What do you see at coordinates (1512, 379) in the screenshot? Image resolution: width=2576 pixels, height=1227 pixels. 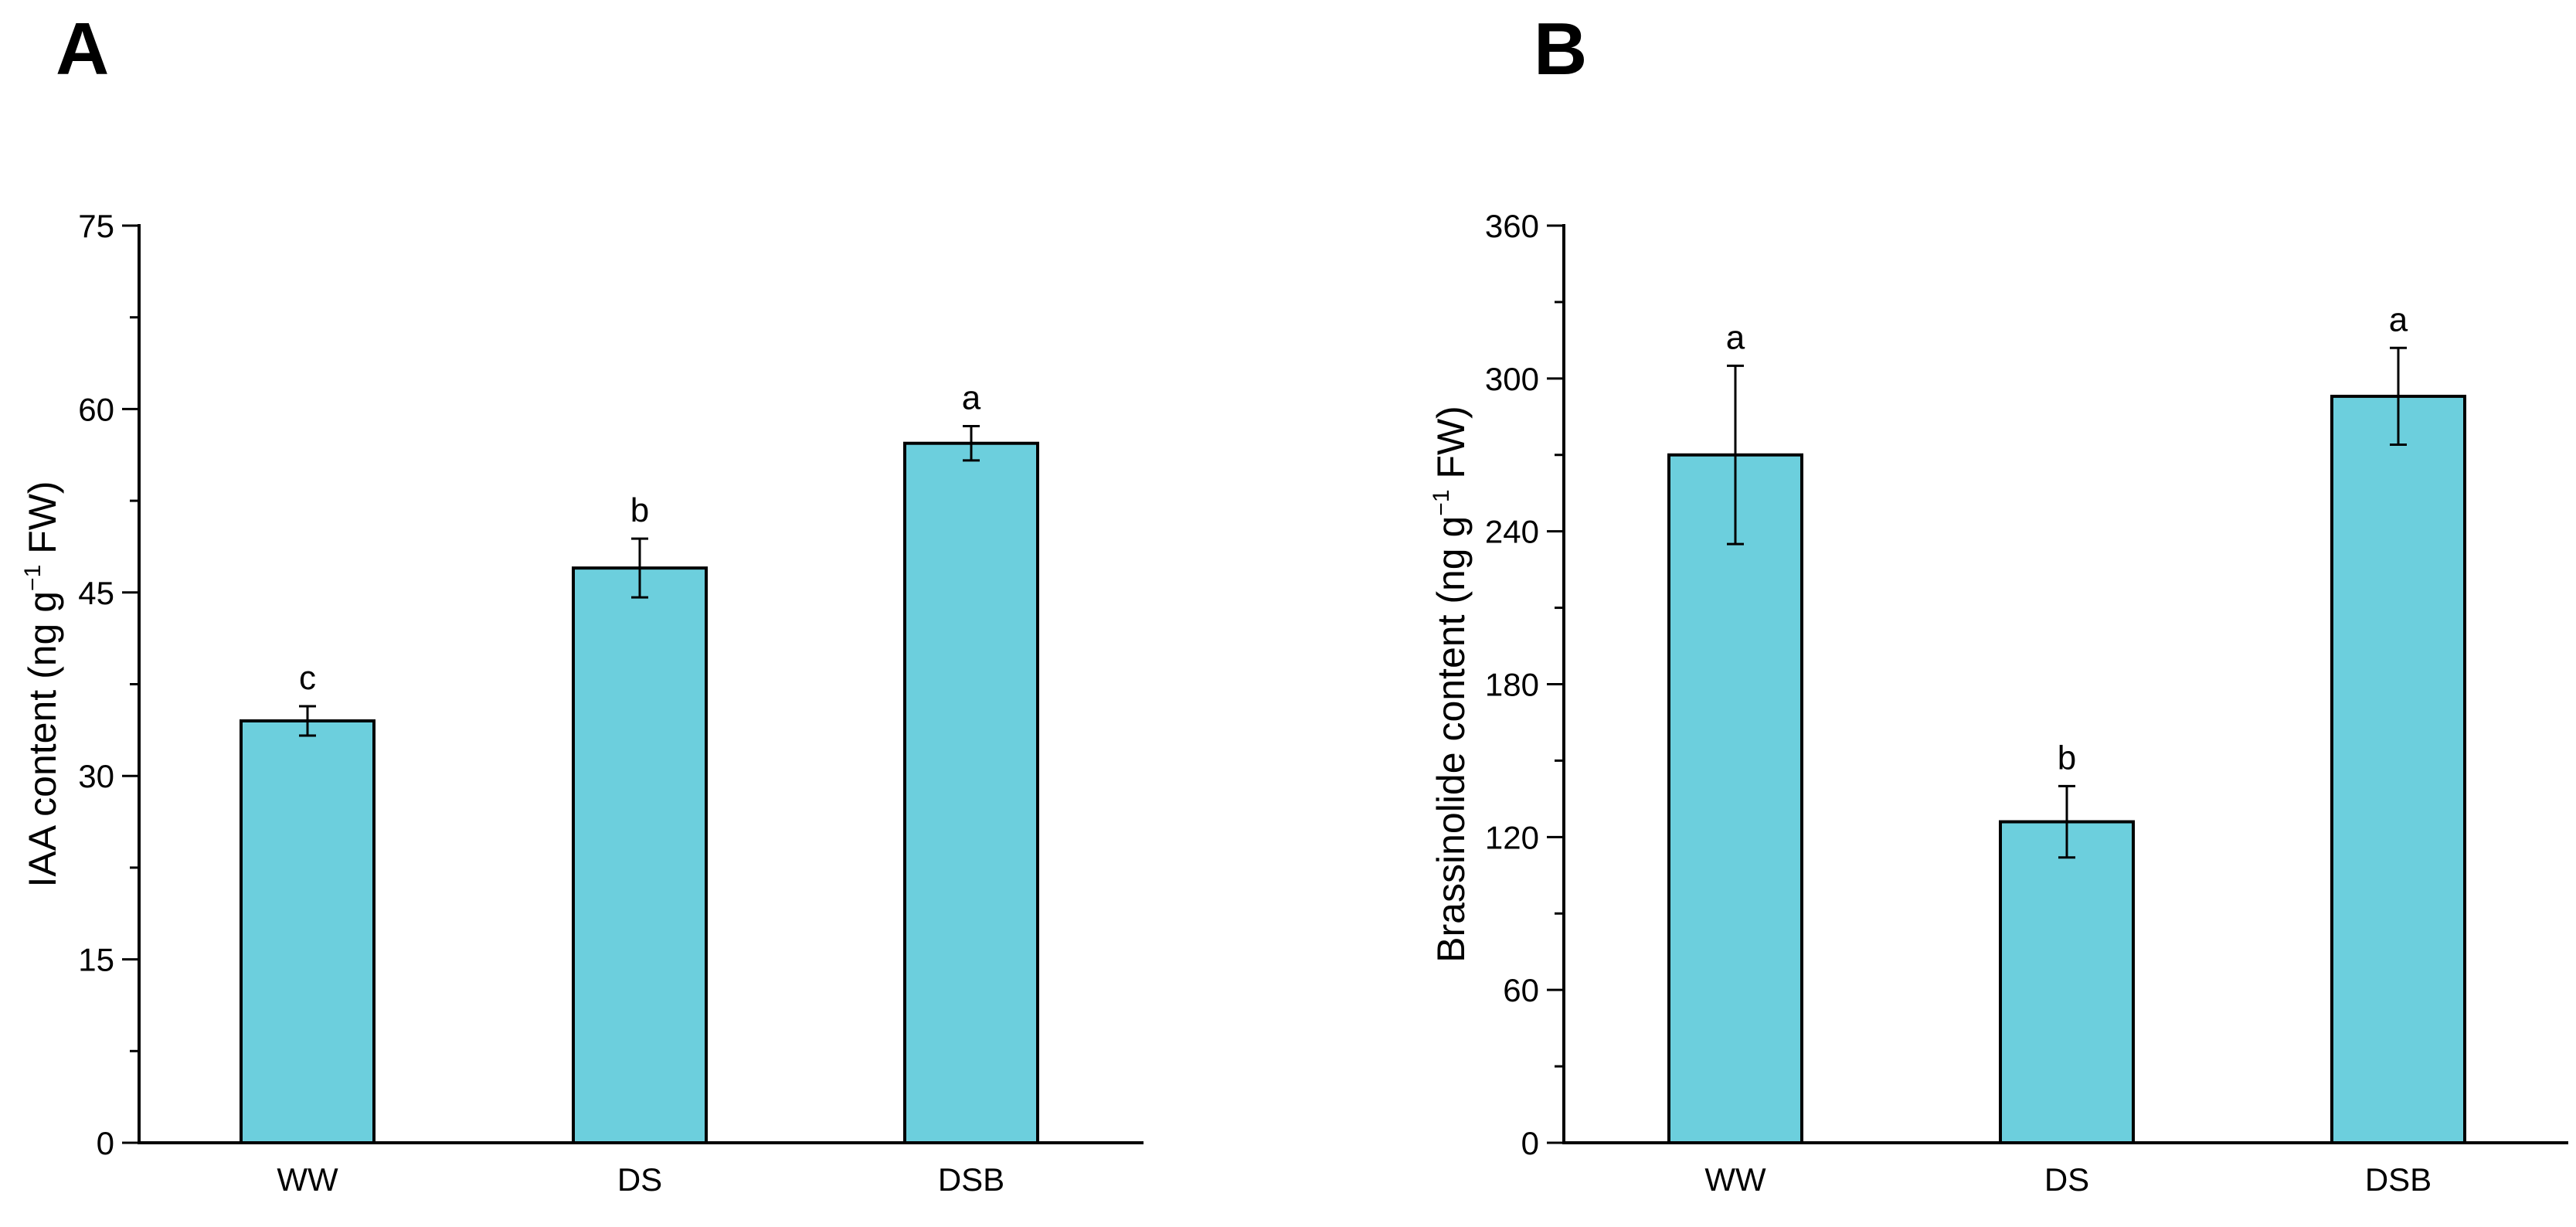 I see `y-tick-label: 300` at bounding box center [1512, 379].